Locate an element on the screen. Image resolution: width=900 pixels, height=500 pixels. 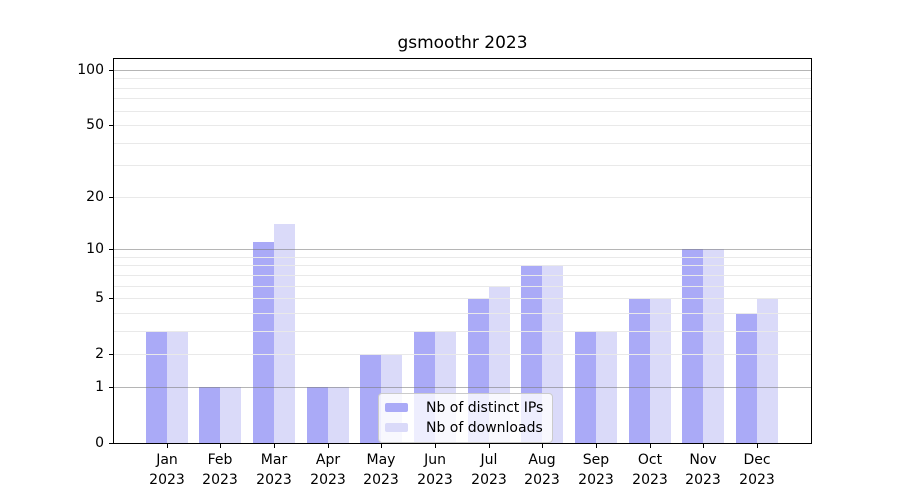
x-tick-label: Mar 2023 is located at coordinates (274, 470).